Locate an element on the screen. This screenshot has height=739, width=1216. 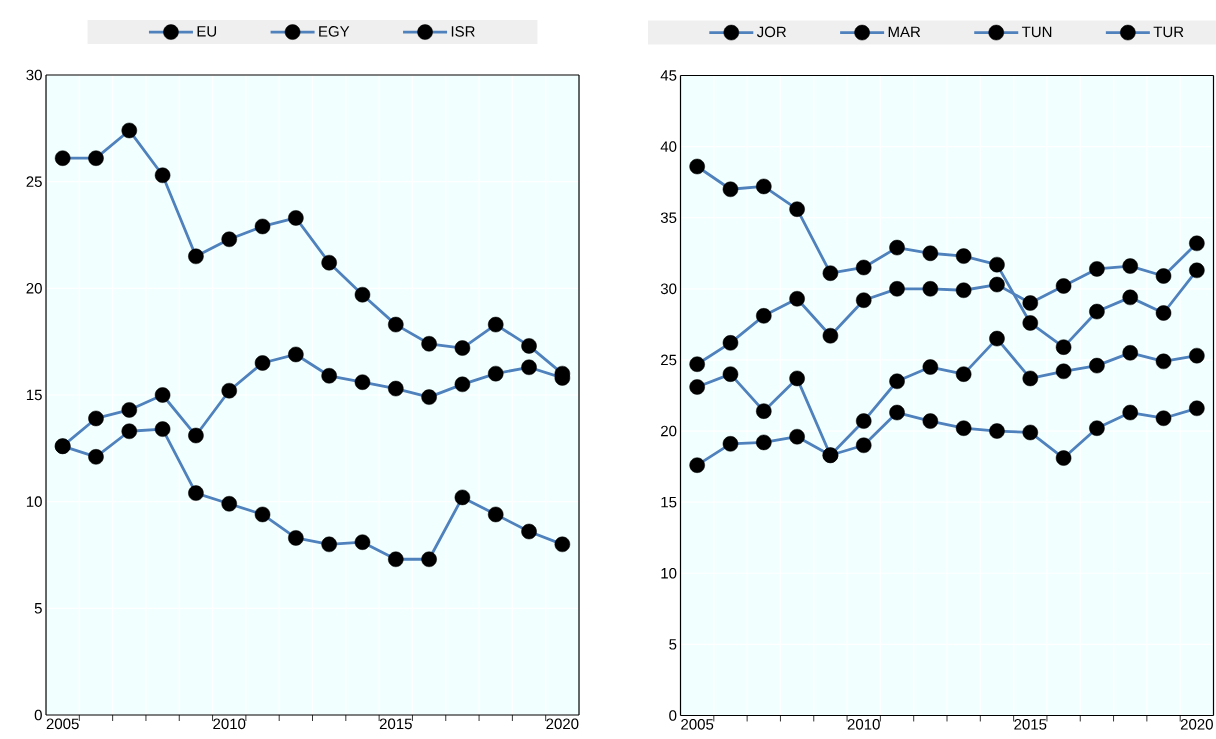
legend-label: ISR is located at coordinates (463, 31).